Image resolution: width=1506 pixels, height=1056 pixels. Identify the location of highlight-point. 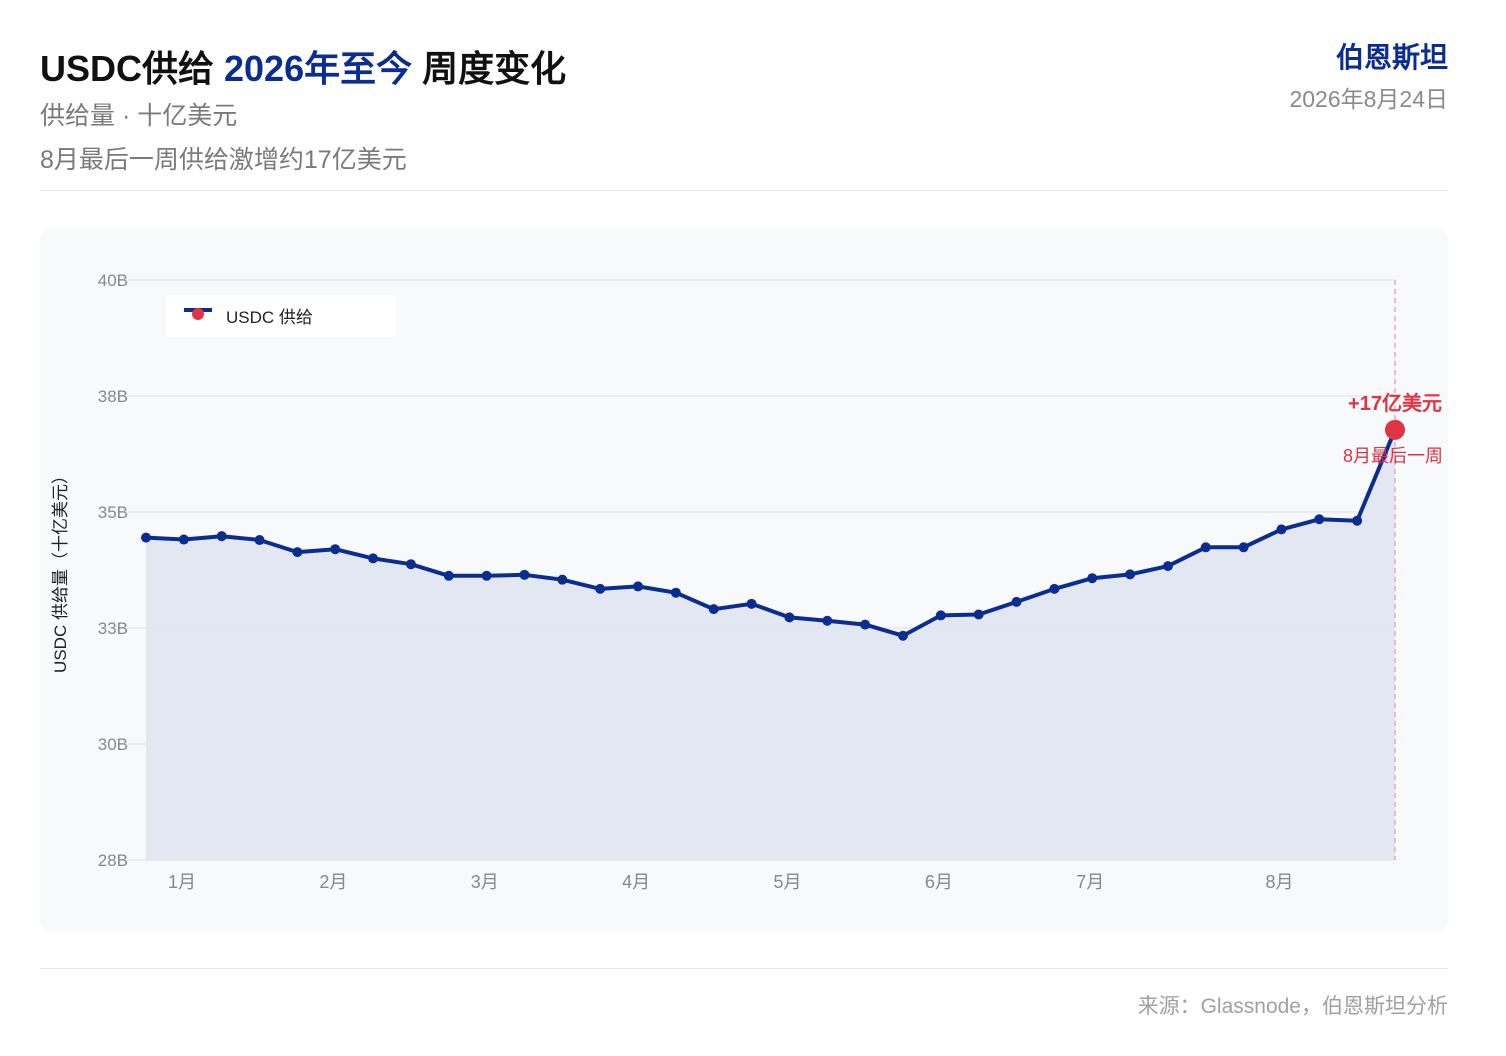
(1395, 429).